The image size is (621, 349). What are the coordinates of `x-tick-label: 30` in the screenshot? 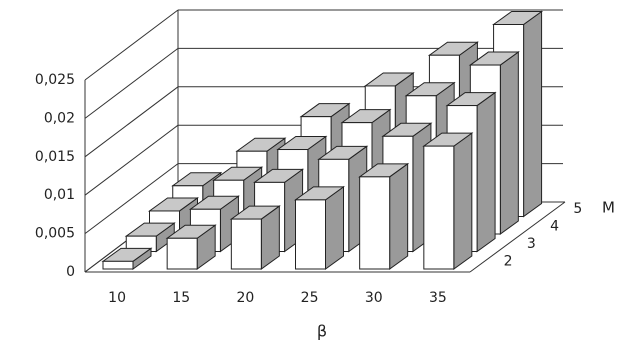 It's located at (374, 298).